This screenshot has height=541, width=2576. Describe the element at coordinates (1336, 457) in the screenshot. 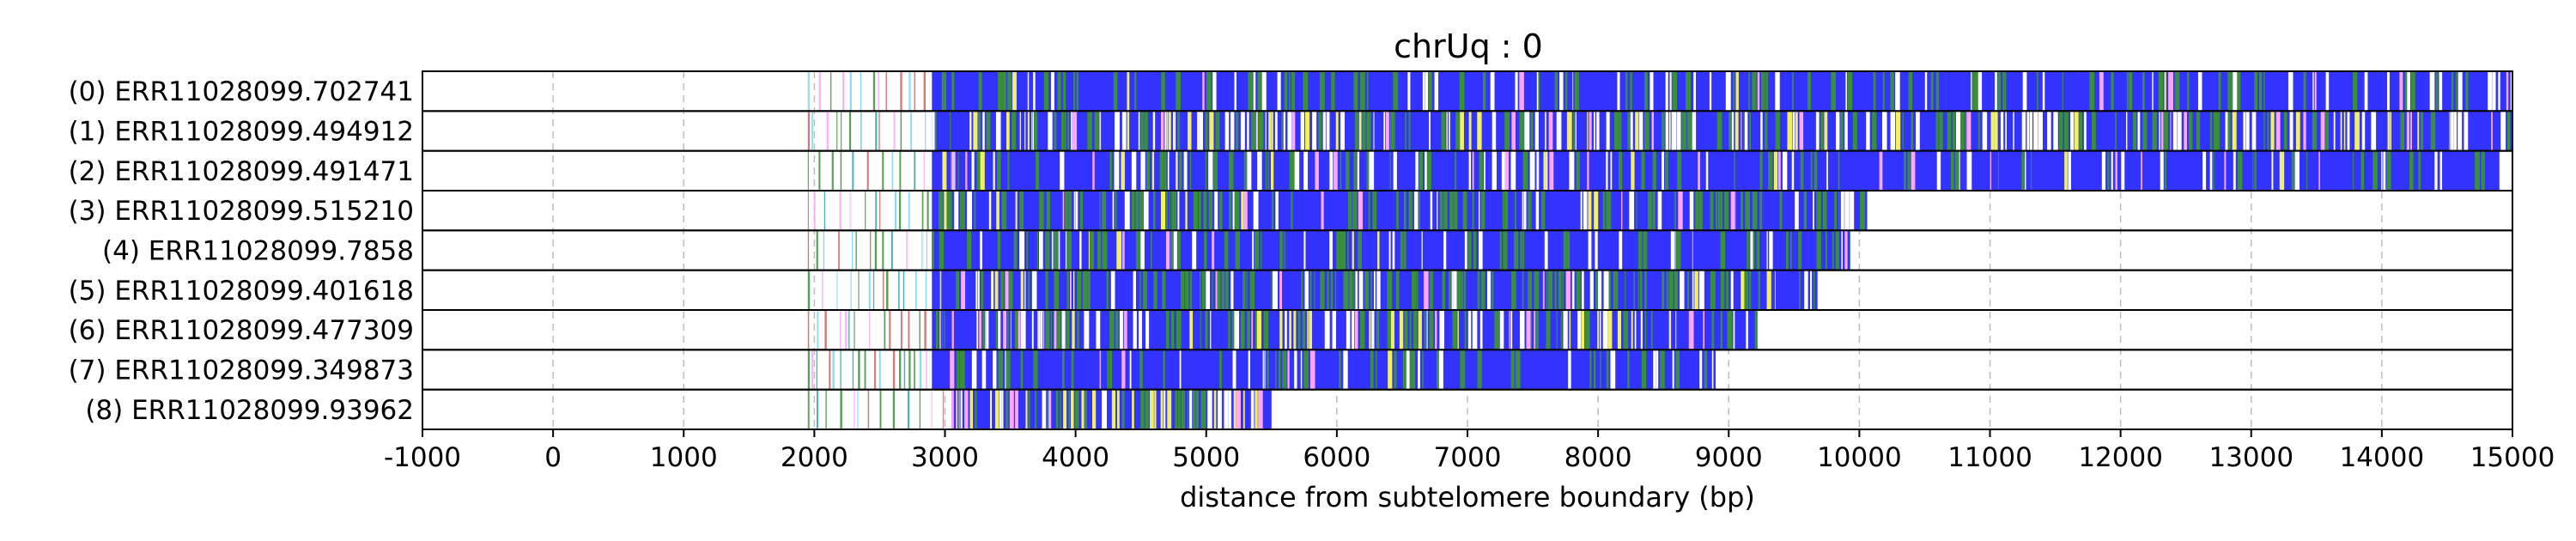

I see `x-tick-label: 6000` at that location.